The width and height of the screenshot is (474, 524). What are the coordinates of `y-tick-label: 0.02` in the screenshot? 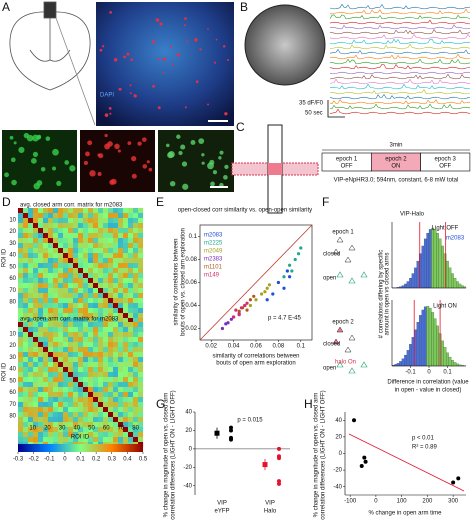 It's located at (191, 329).